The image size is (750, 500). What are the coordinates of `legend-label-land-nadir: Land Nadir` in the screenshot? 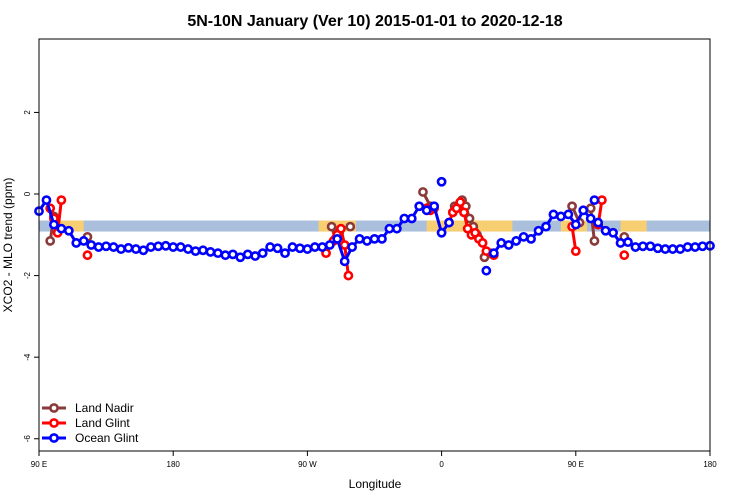 It's located at (104, 408).